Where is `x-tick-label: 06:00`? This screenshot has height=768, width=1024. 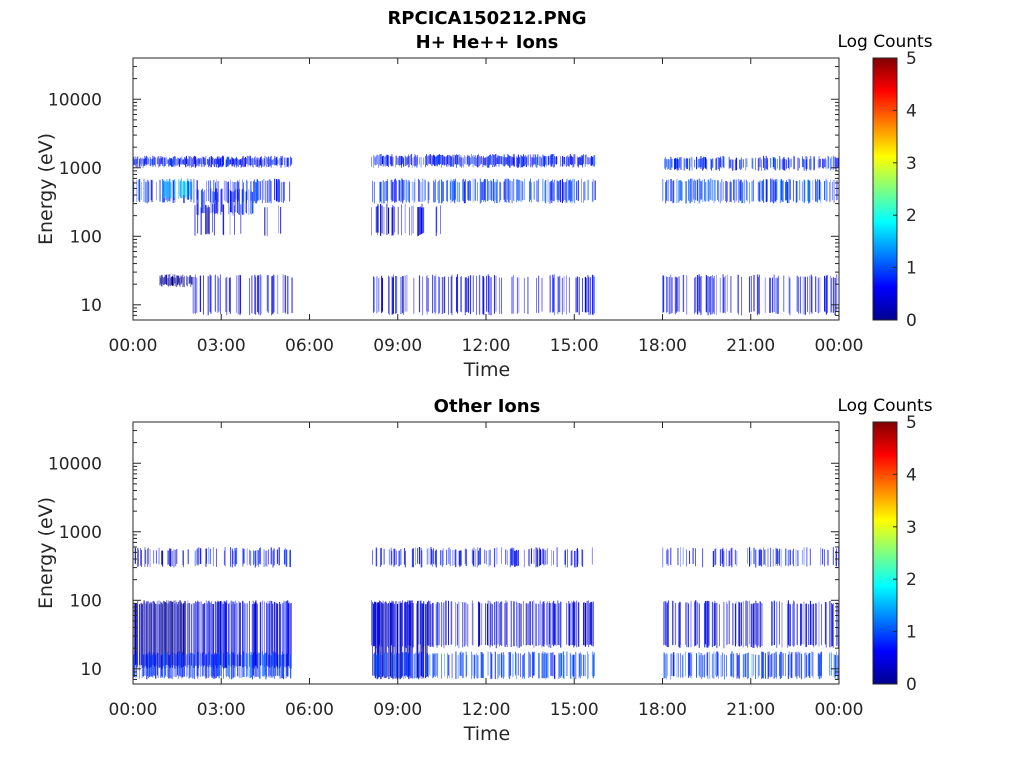 x-tick-label: 06:00 is located at coordinates (309, 710).